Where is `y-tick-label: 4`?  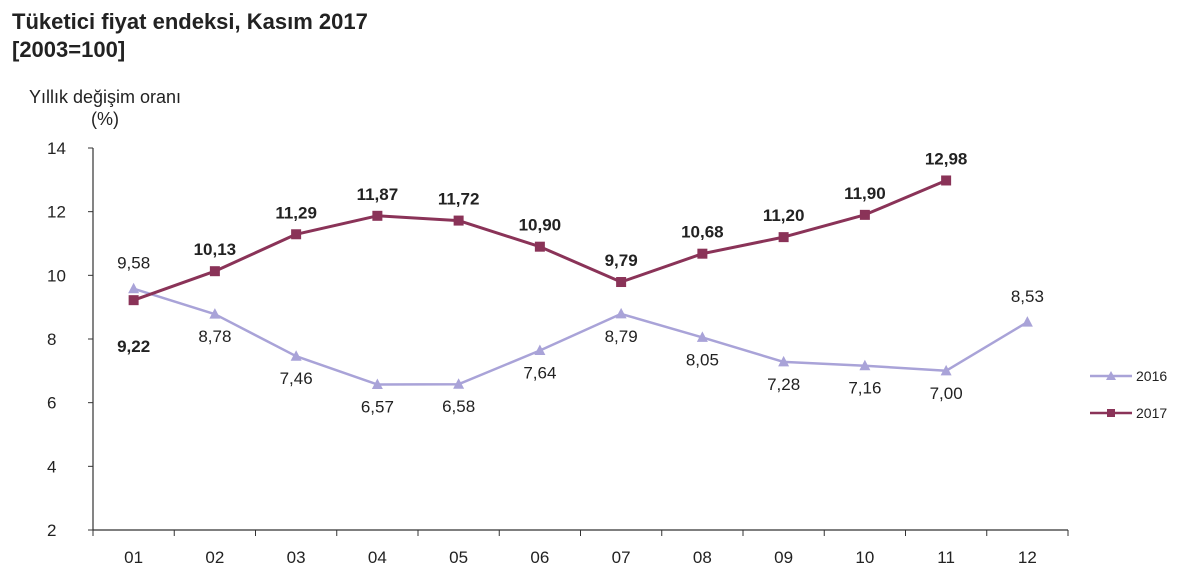 y-tick-label: 4 is located at coordinates (51, 466).